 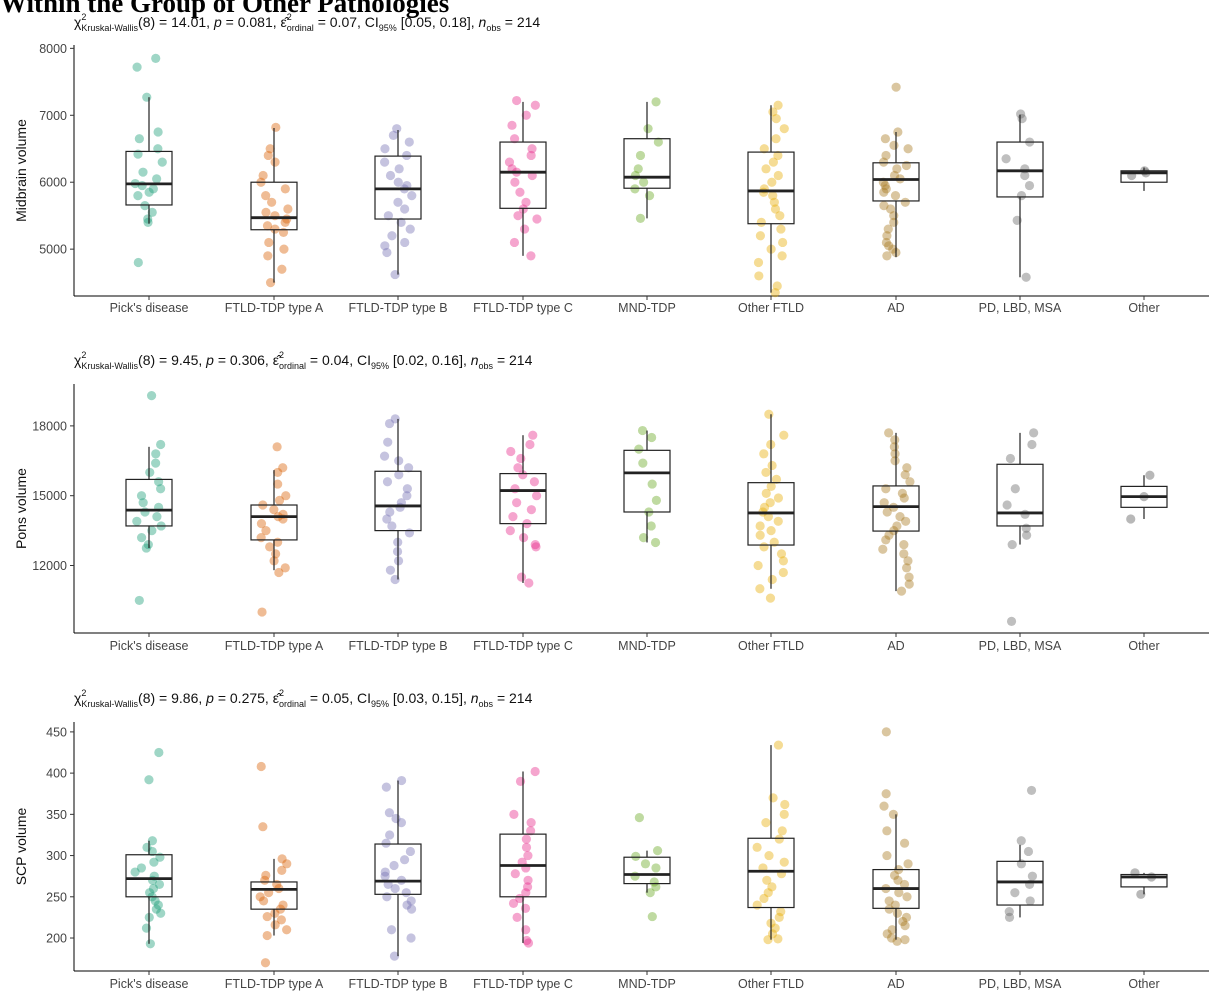 I want to click on y-tick-label: 450, so click(x=56, y=732).